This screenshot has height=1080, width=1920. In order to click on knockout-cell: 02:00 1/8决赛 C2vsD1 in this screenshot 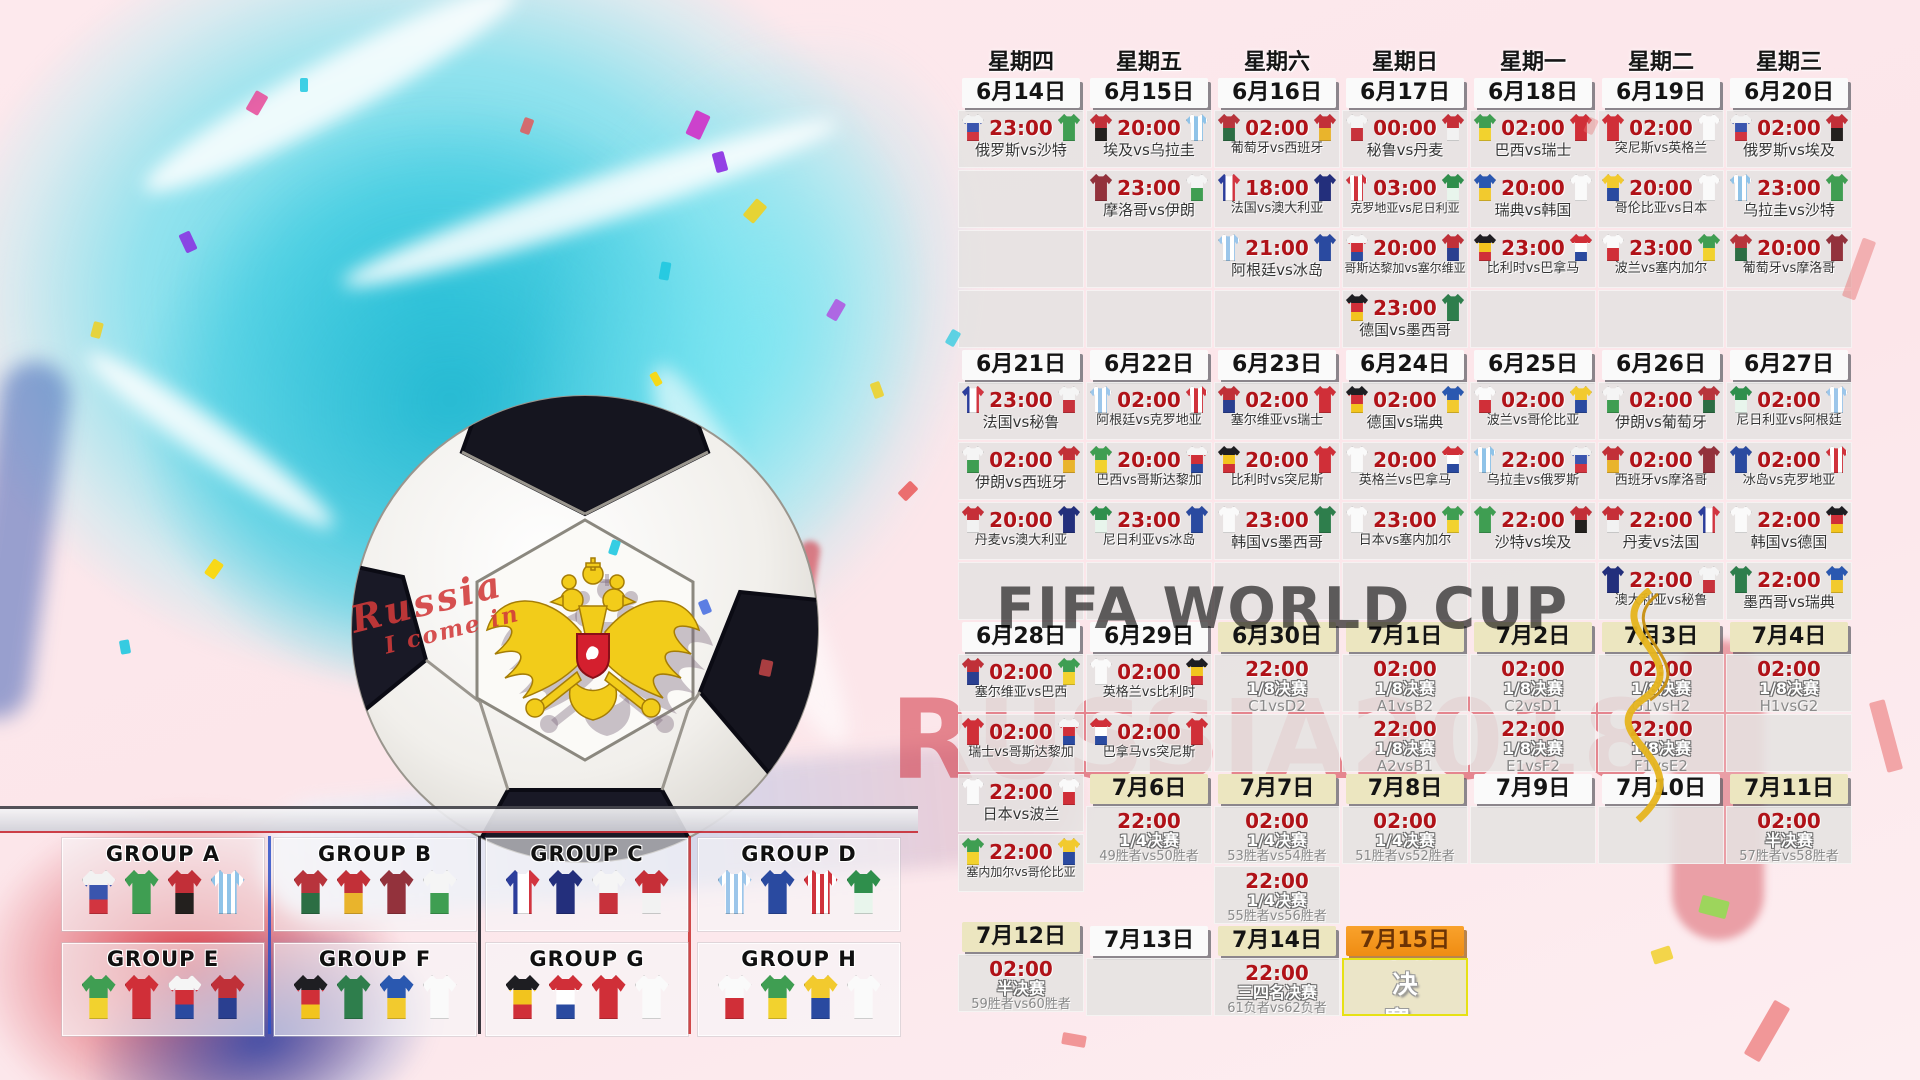, I will do `click(1533, 683)`.